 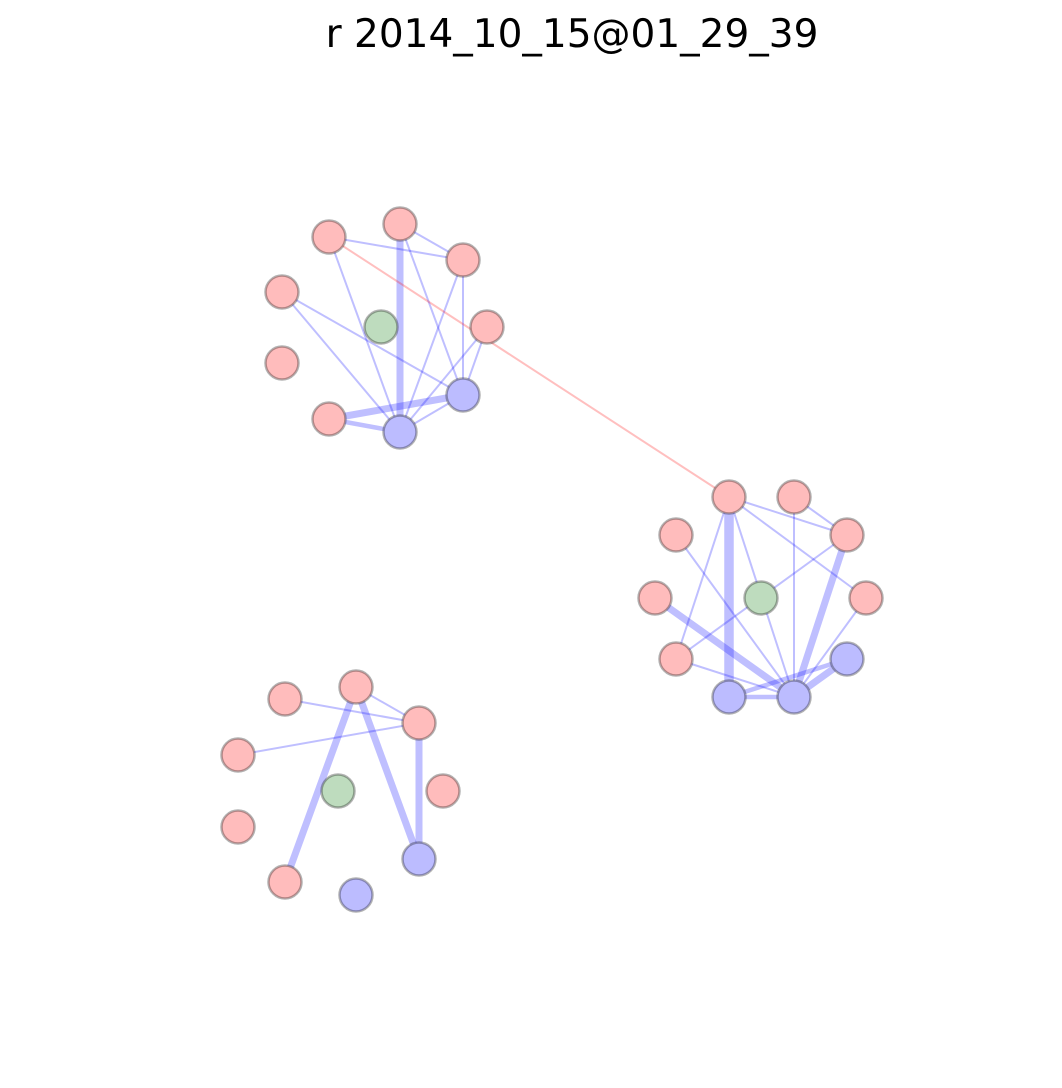 I want to click on edge-b3-b10, so click(x=820, y=616).